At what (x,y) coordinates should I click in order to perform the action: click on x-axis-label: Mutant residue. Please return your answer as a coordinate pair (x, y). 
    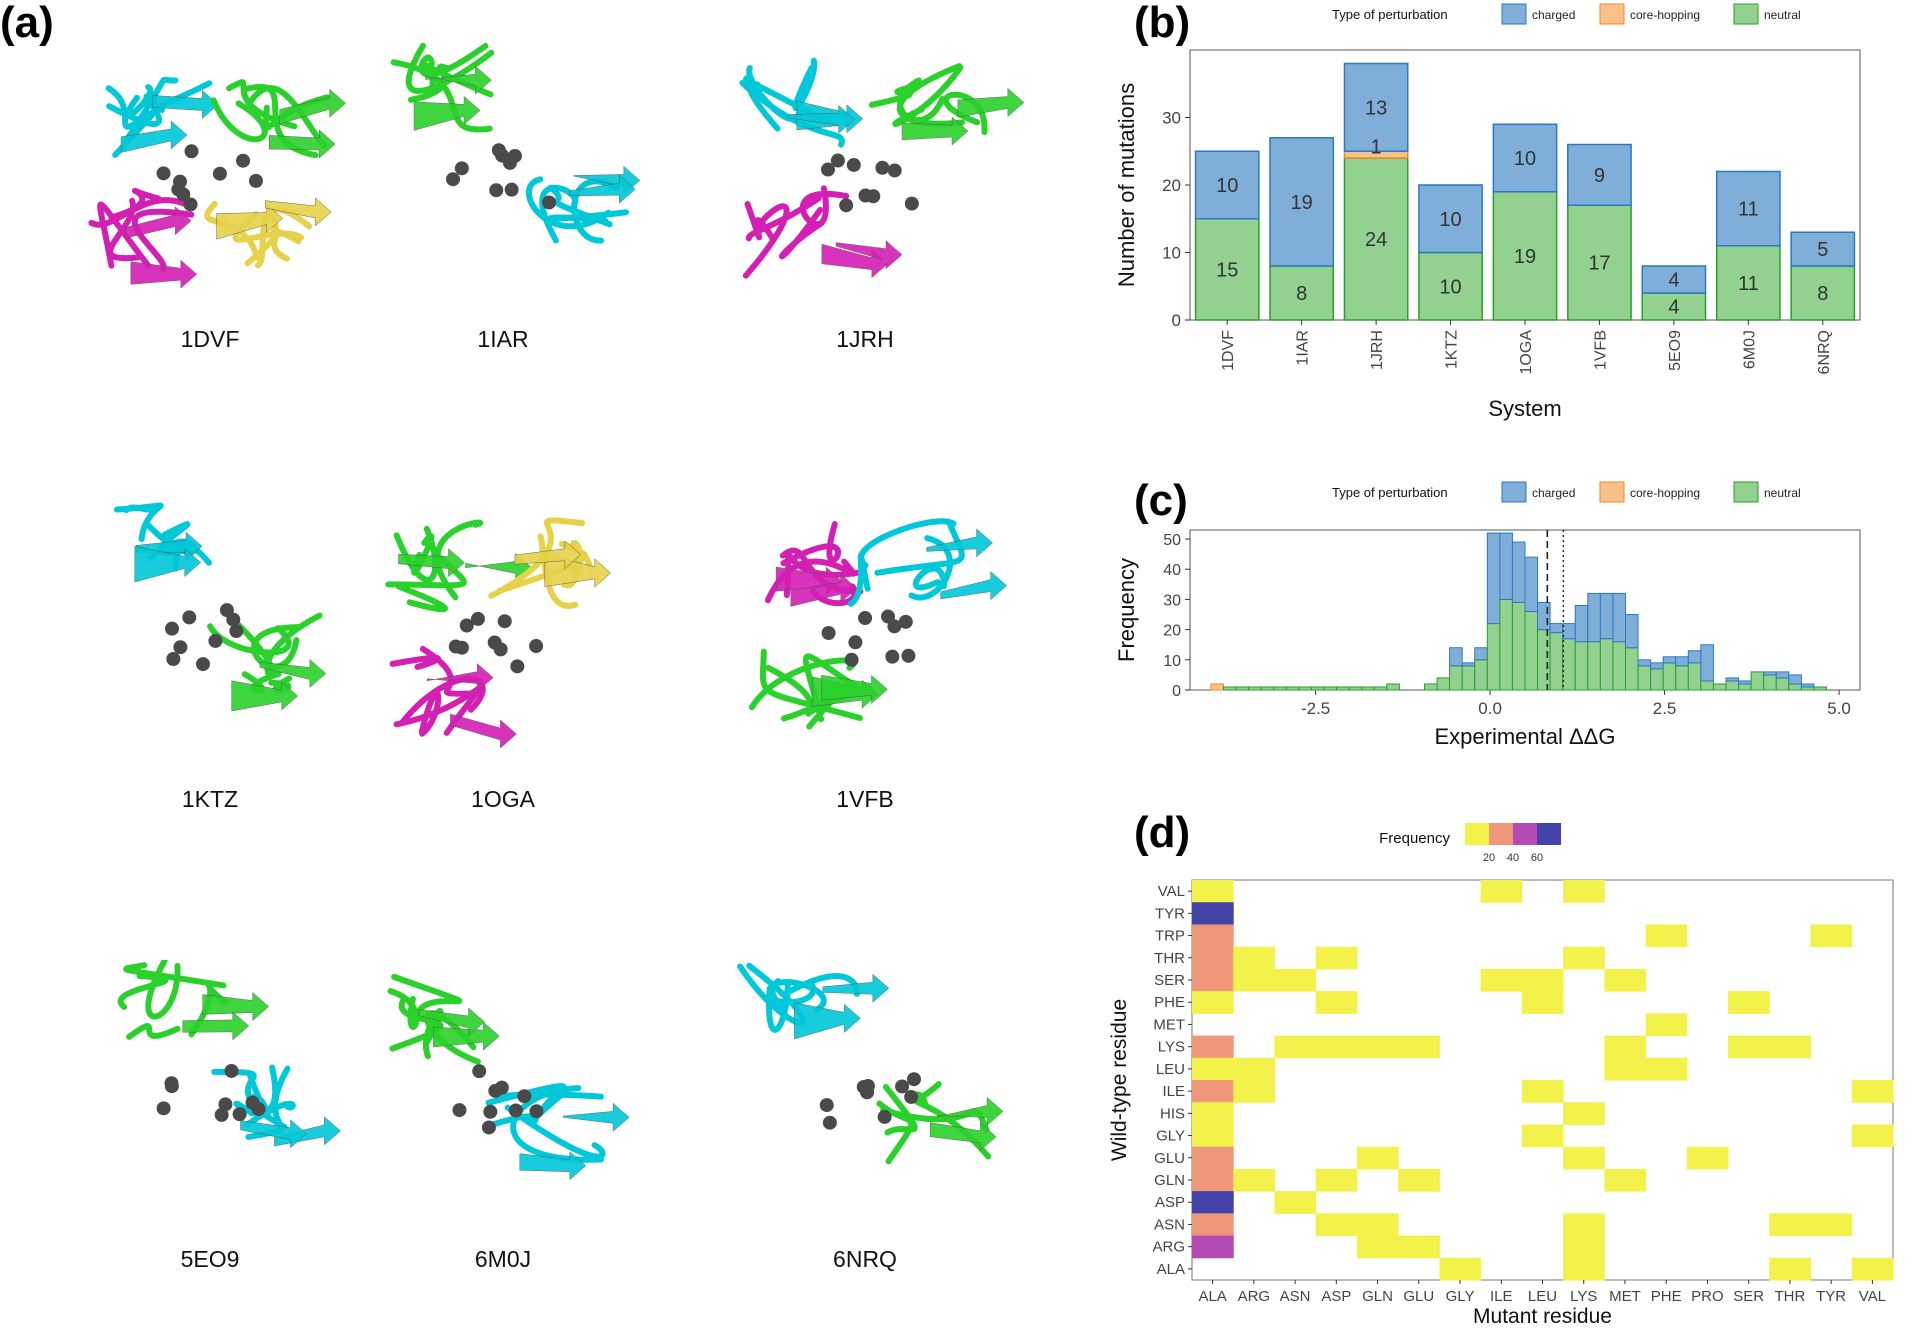
    Looking at the image, I should click on (1542, 1316).